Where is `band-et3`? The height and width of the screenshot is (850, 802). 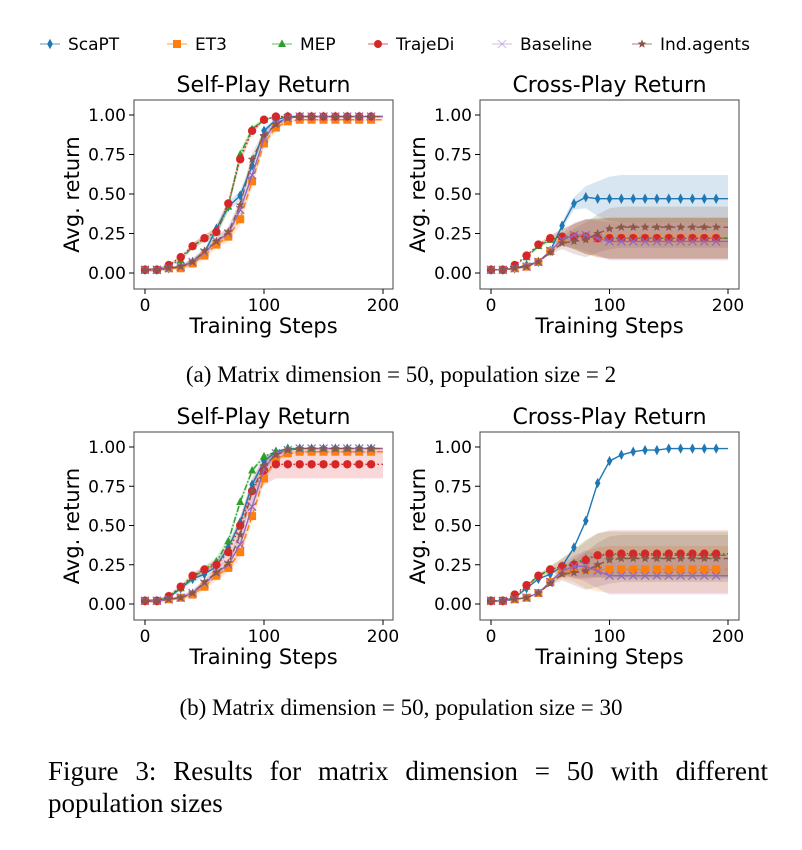 band-et3 is located at coordinates (609, 243).